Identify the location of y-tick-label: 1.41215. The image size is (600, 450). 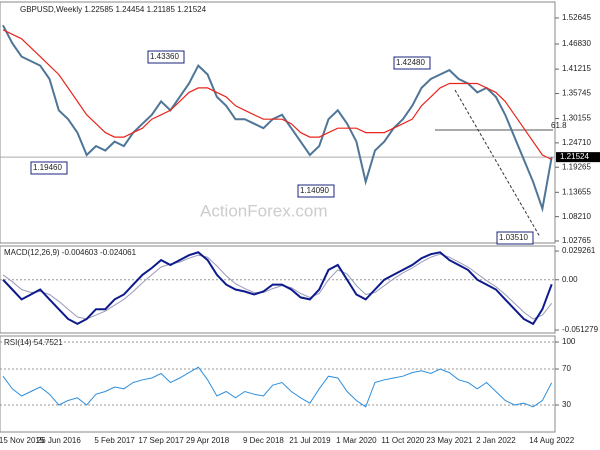
(576, 68).